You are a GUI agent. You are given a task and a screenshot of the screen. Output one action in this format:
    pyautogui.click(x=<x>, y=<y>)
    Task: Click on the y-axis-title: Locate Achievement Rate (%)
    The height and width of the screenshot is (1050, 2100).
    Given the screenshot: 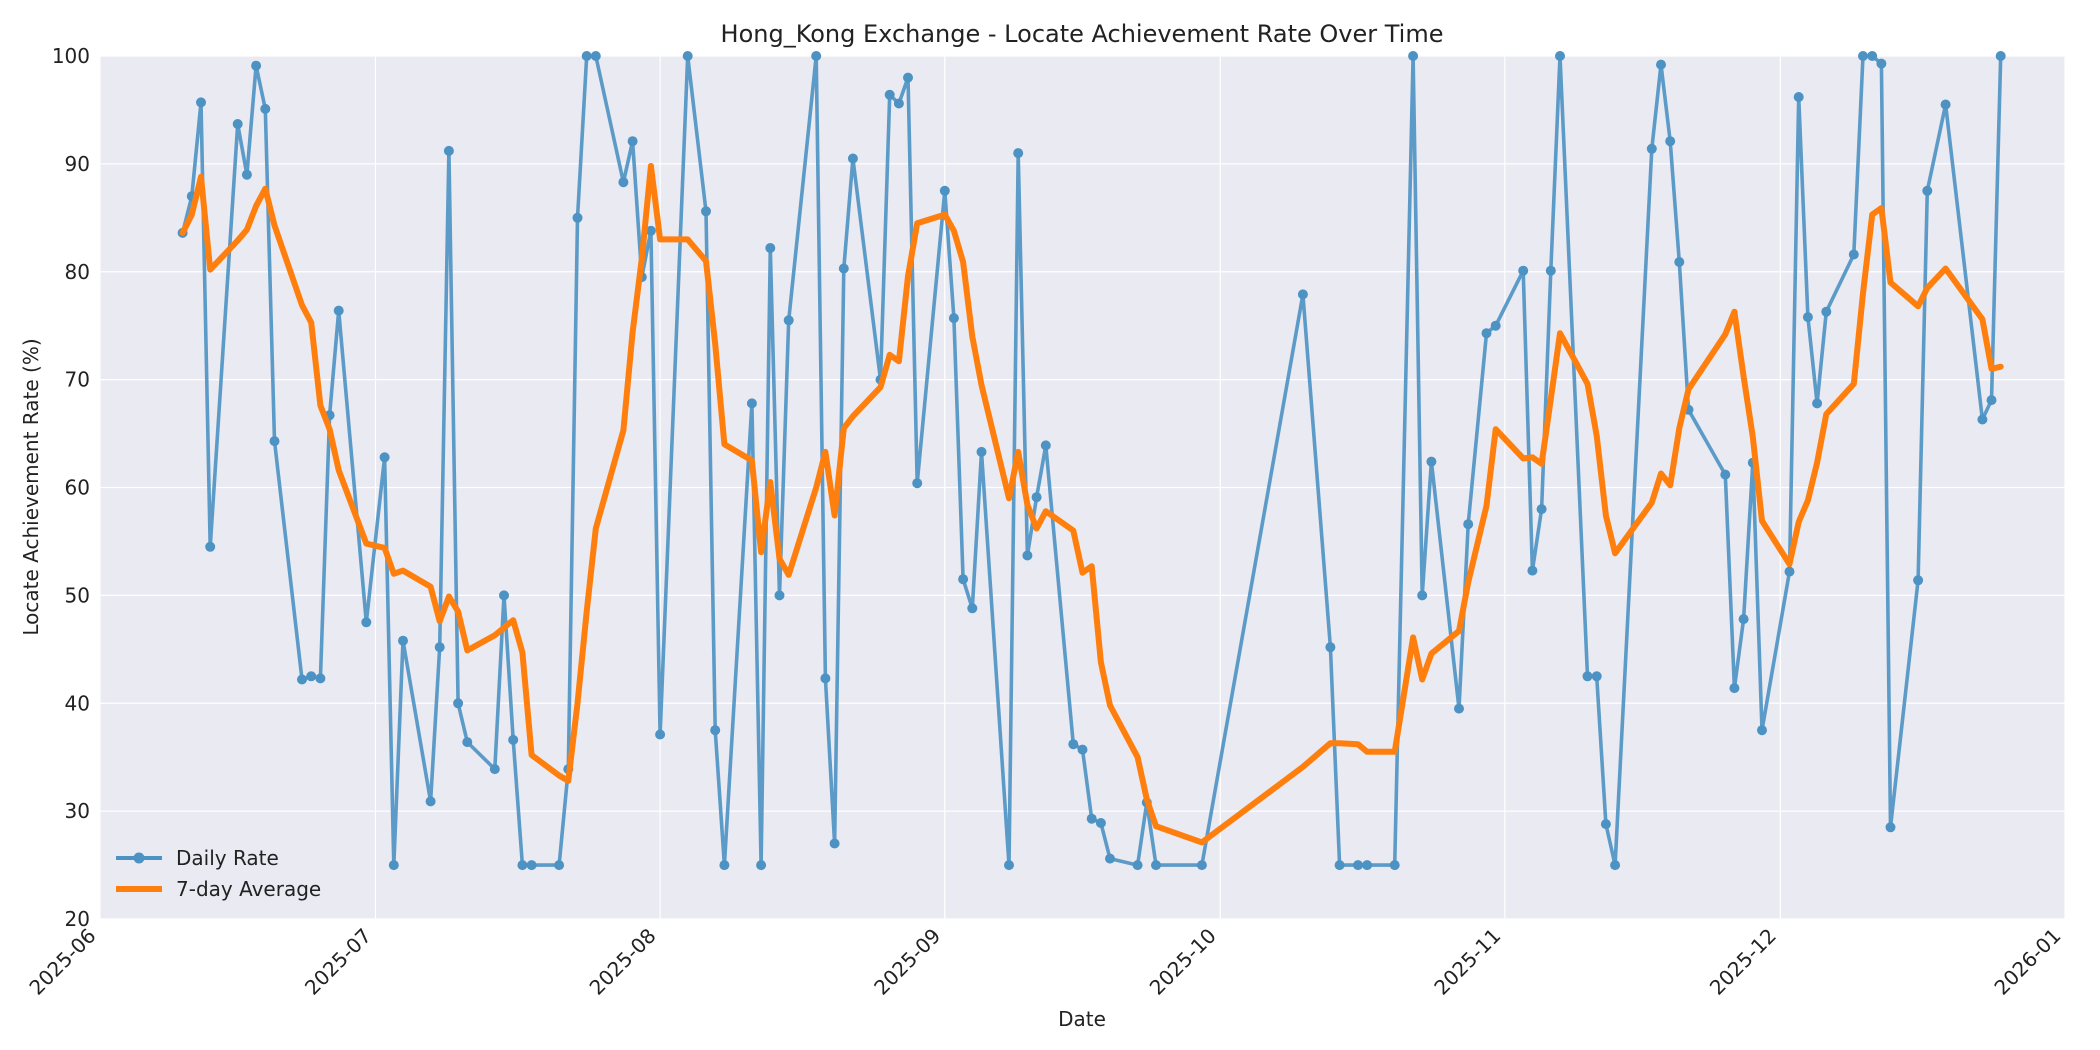 What is the action you would take?
    pyautogui.click(x=31, y=486)
    